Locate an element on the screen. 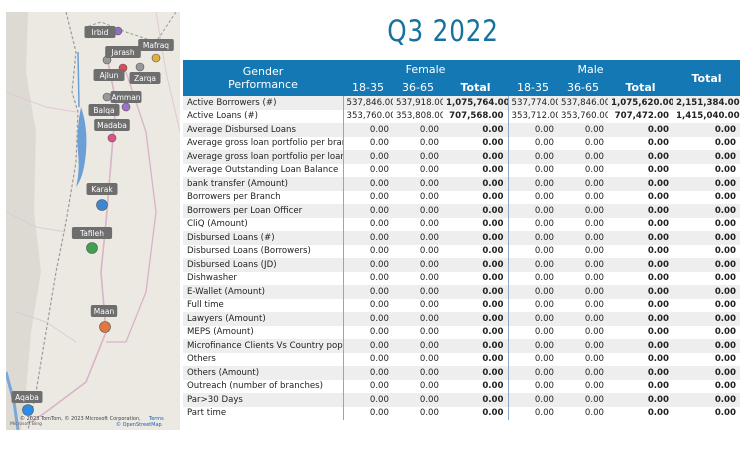 The image size is (745, 454). map-label: Ajlun is located at coordinates (109, 75).